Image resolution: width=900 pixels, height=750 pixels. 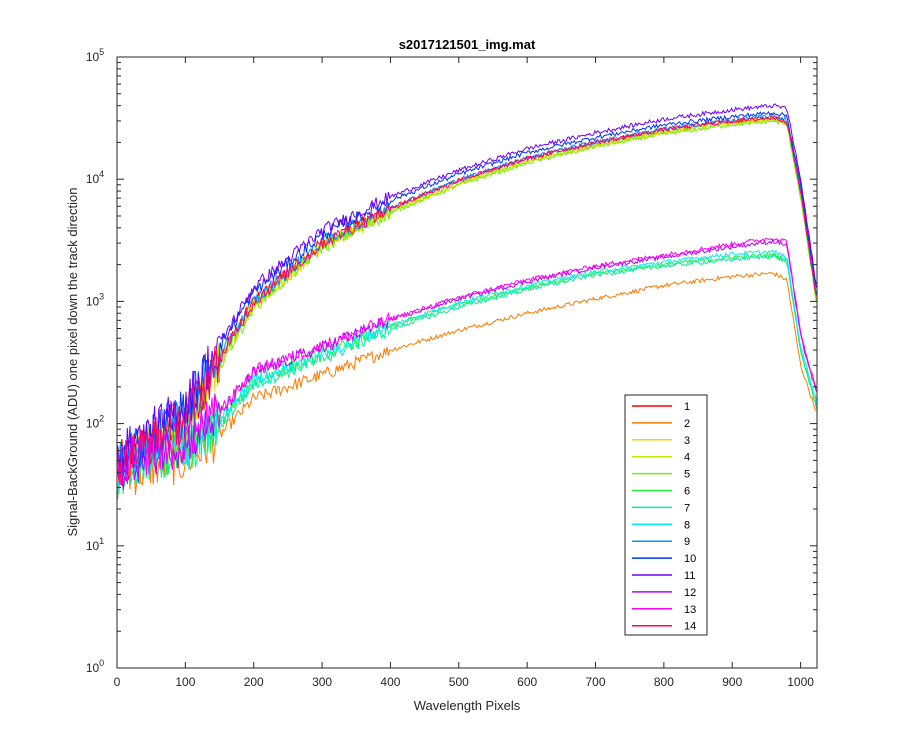 What do you see at coordinates (732, 682) in the screenshot?
I see `x-tick-label: 900` at bounding box center [732, 682].